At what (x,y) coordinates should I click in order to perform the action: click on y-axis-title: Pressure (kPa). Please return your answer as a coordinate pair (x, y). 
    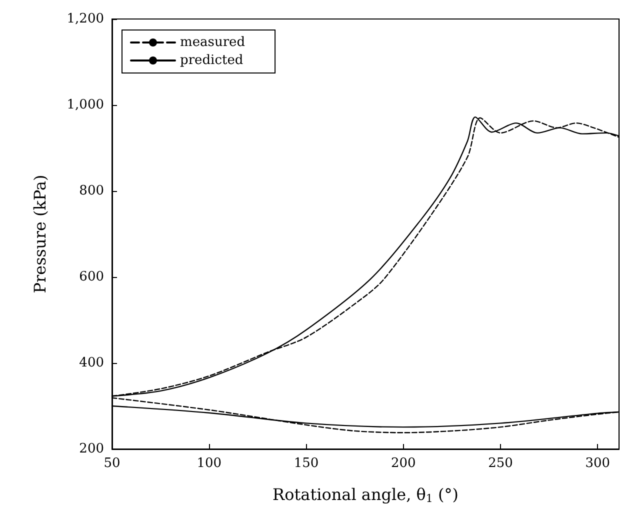
    Looking at the image, I should click on (40, 234).